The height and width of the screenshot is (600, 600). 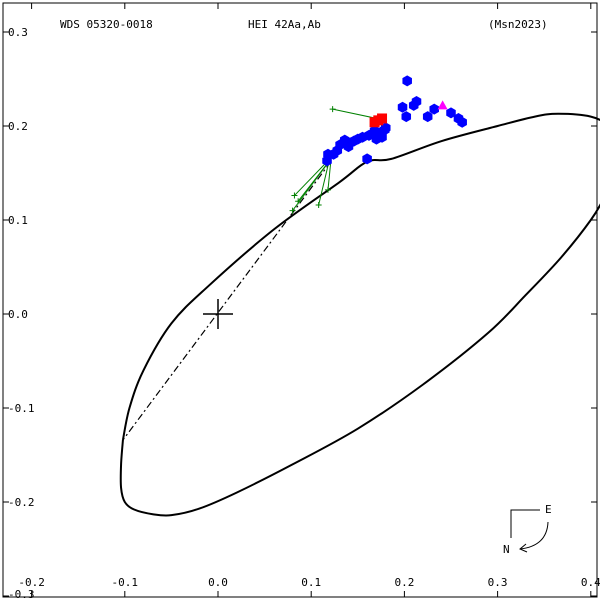 I want to click on y-tick-label: -0.2, so click(x=21, y=502).